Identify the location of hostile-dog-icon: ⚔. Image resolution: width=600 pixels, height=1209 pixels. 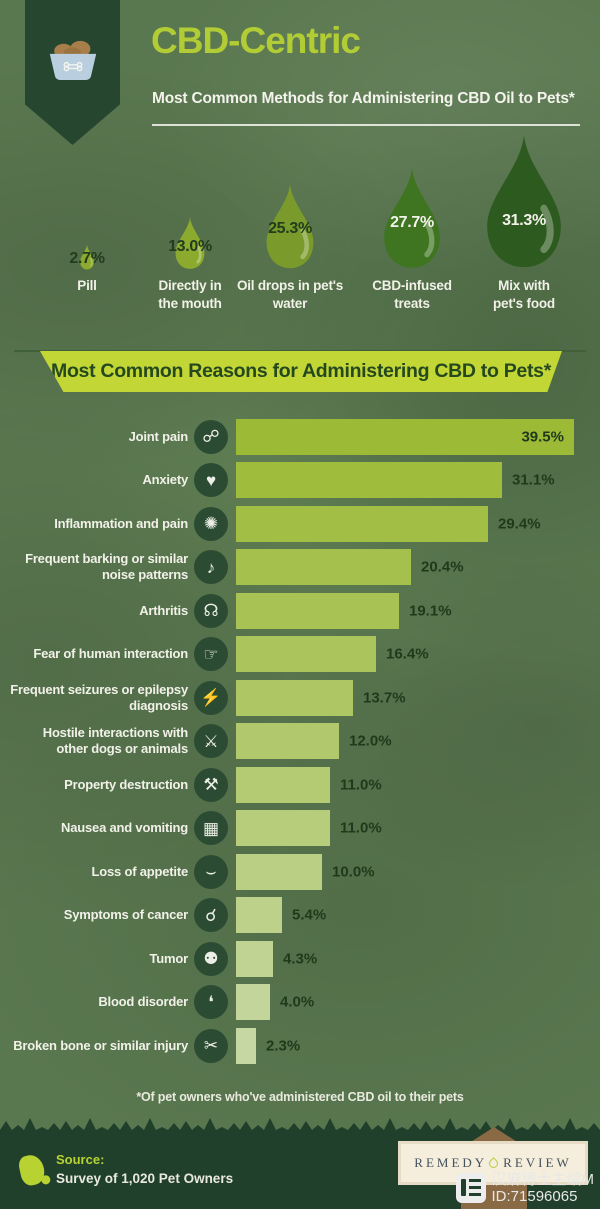
(211, 741).